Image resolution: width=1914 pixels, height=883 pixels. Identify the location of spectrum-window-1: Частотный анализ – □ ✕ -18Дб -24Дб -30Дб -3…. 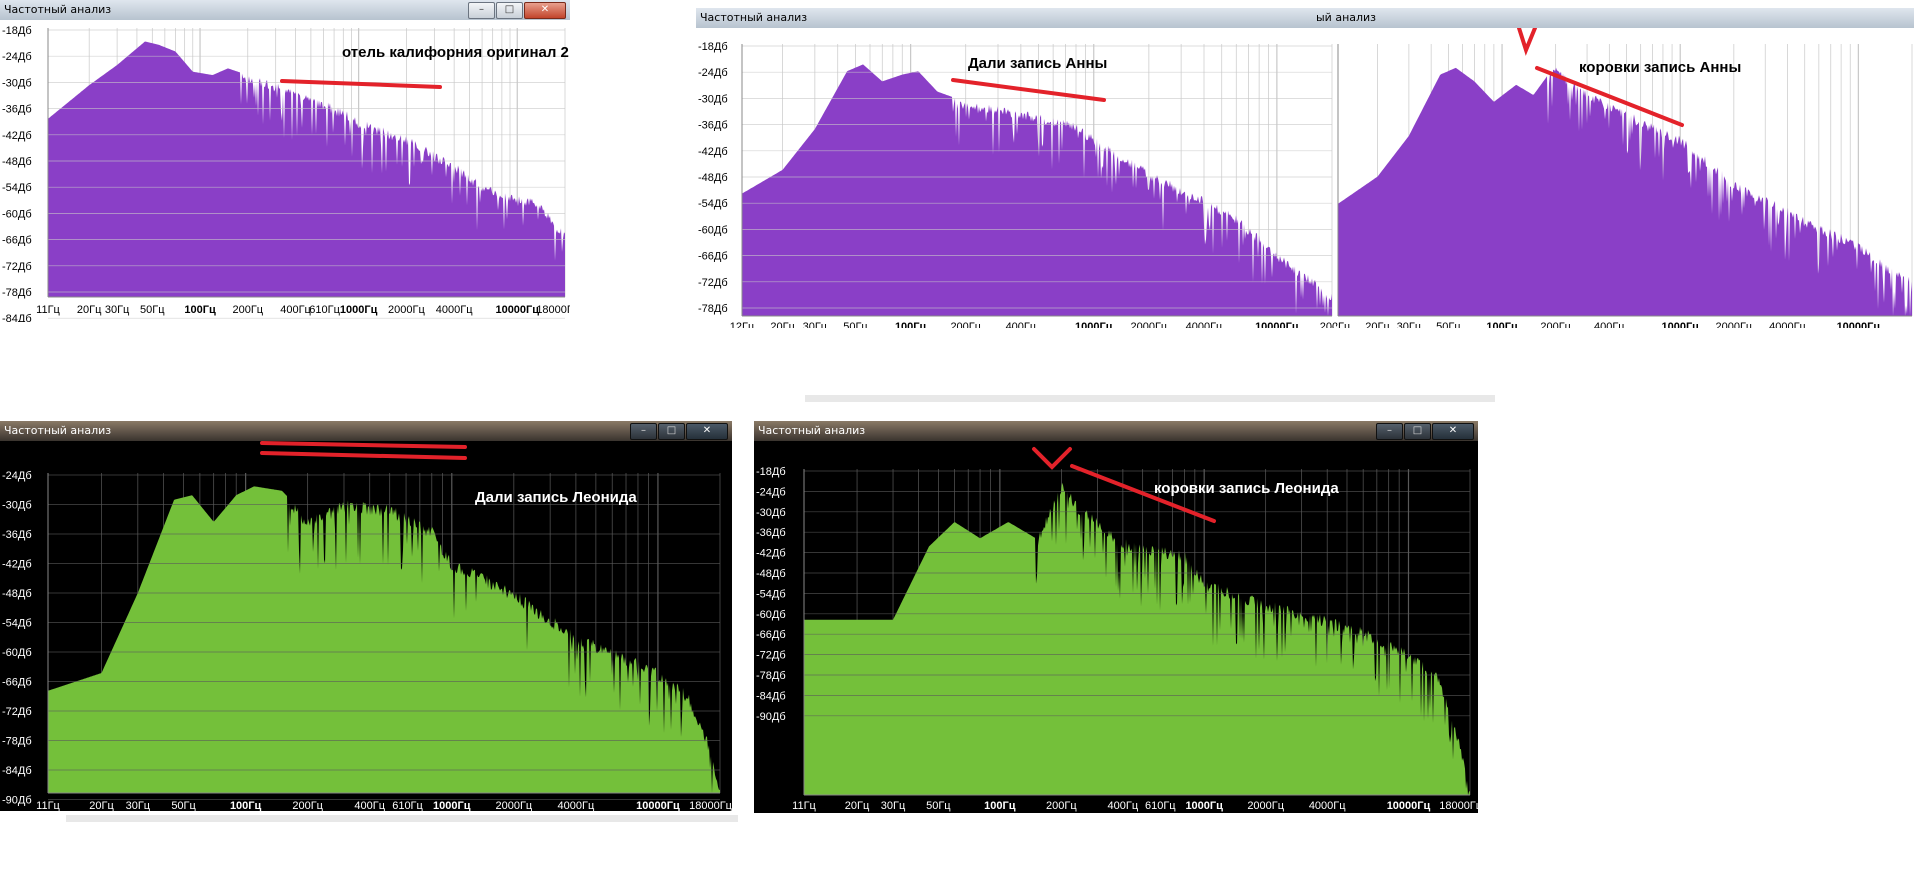
(285, 161).